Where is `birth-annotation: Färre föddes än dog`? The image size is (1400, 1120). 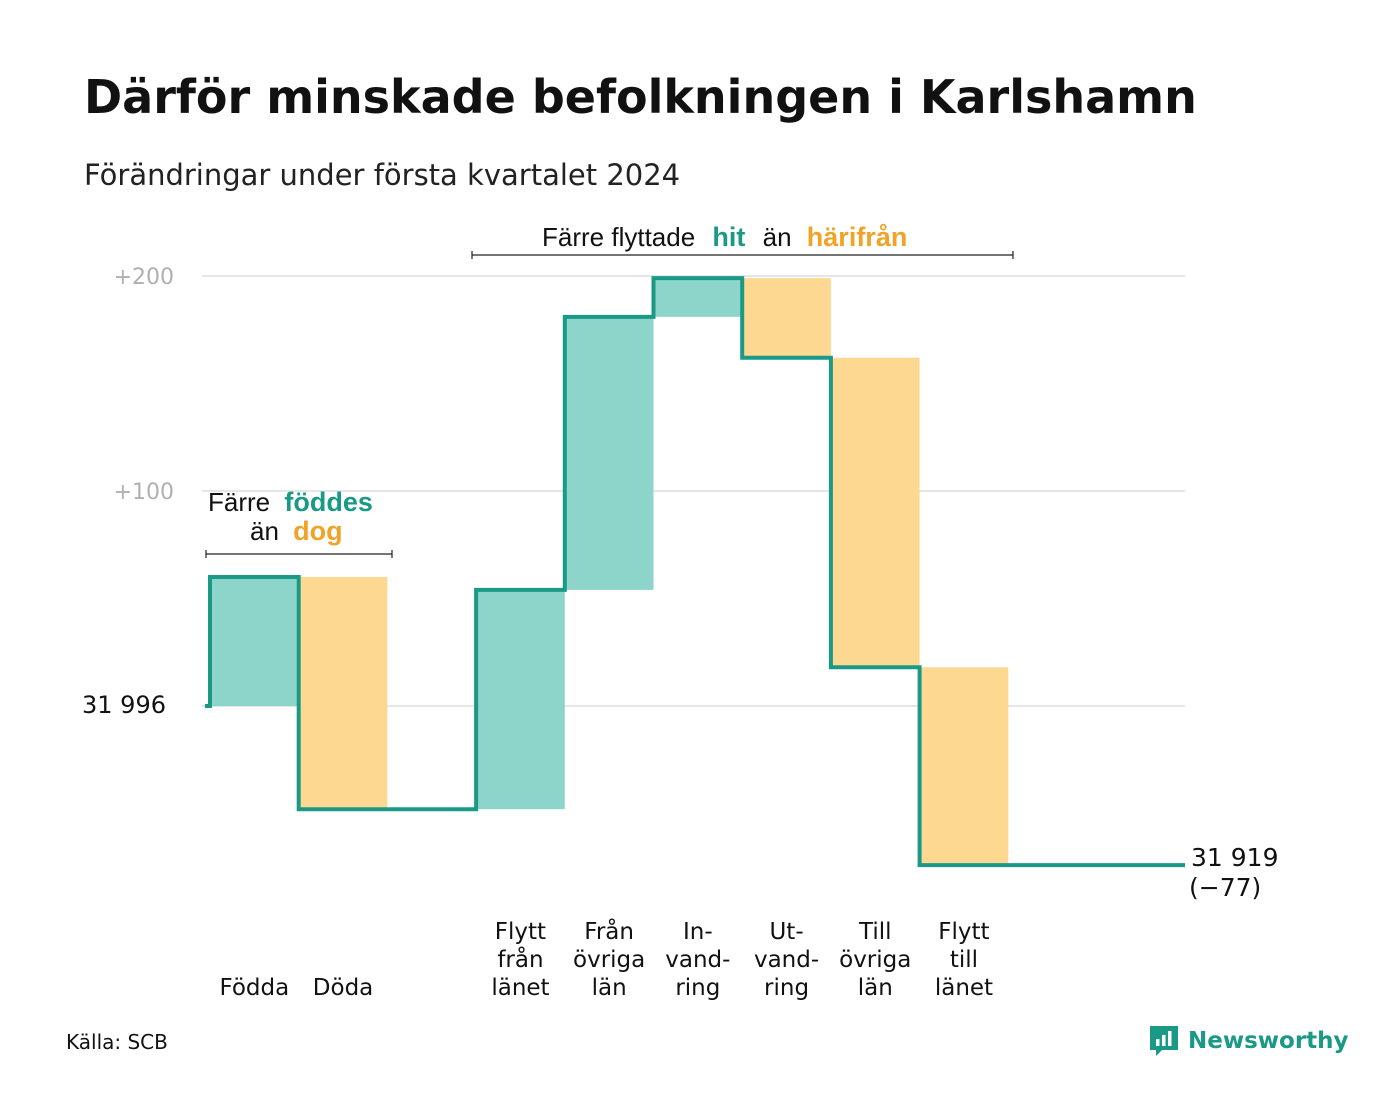 birth-annotation: Färre föddes än dog is located at coordinates (299, 522).